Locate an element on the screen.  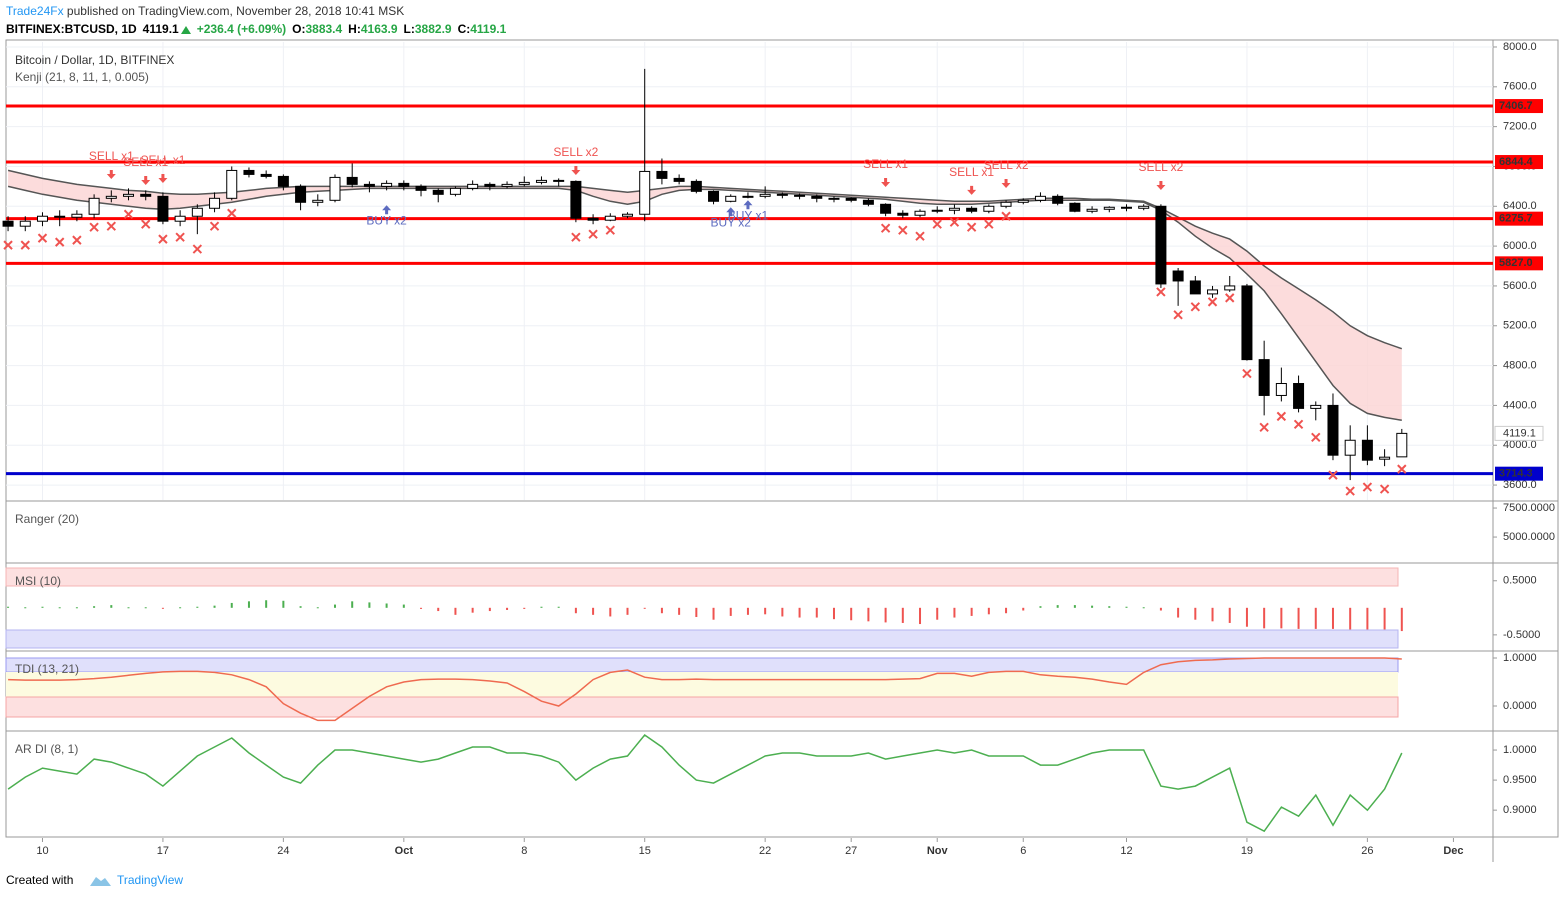
last-price: 4119.1 is located at coordinates (161, 29).